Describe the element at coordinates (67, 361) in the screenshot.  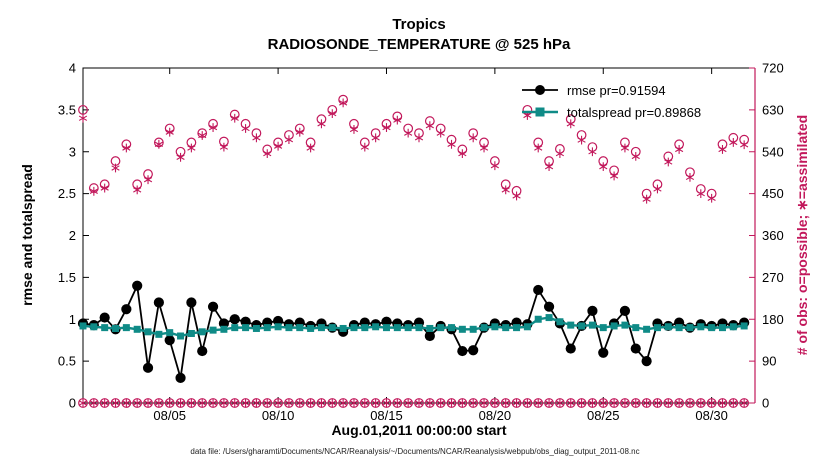
I see `svg-text: 0.5` at that location.